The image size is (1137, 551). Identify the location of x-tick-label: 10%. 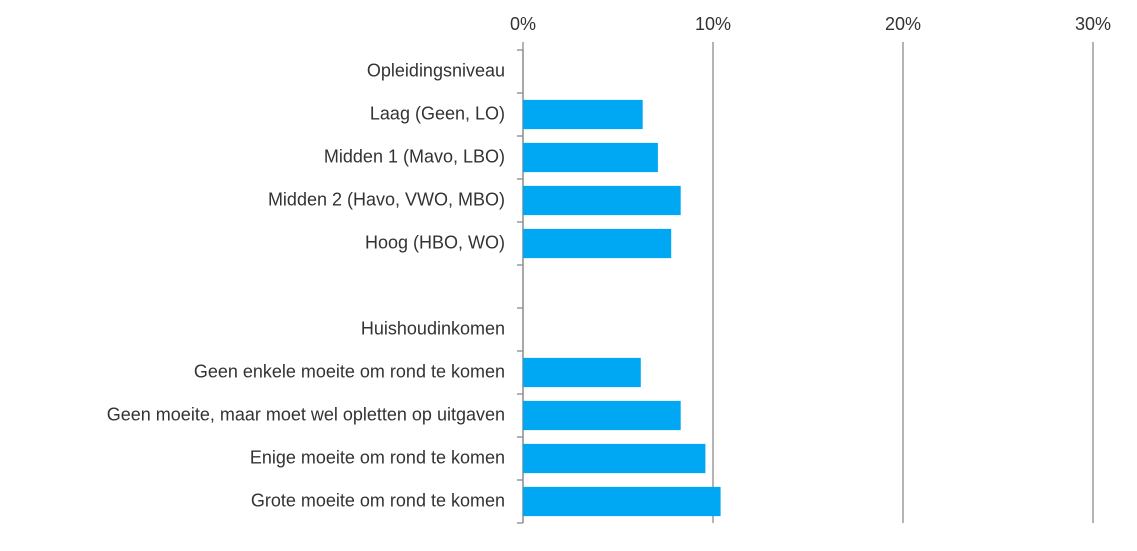
(713, 24).